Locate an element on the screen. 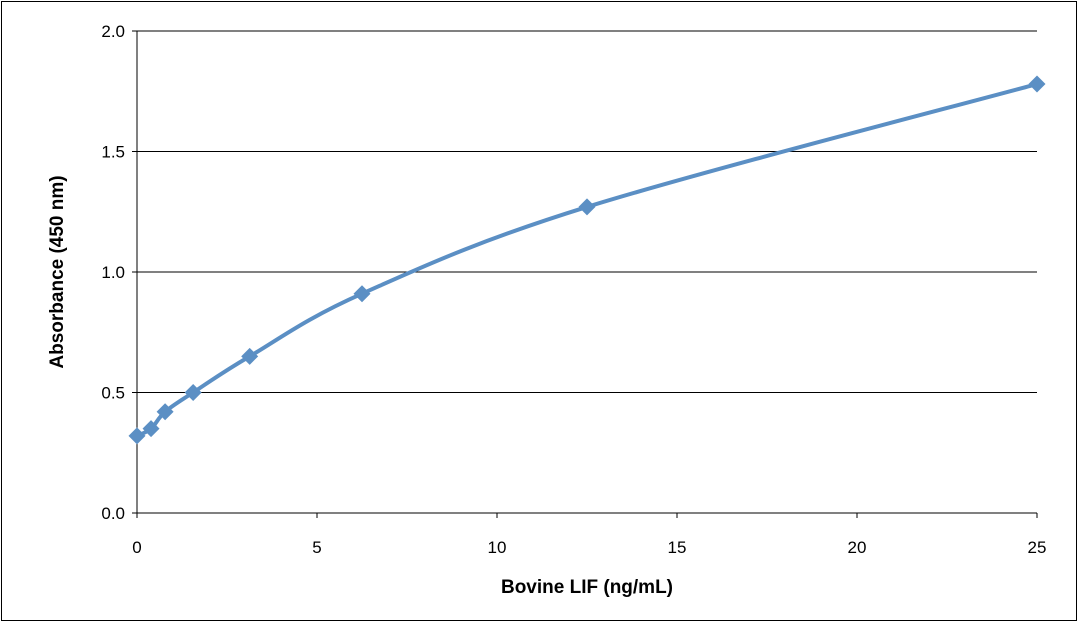 Image resolution: width=1080 pixels, height=624 pixels. x-tick-label: 25 is located at coordinates (1037, 547).